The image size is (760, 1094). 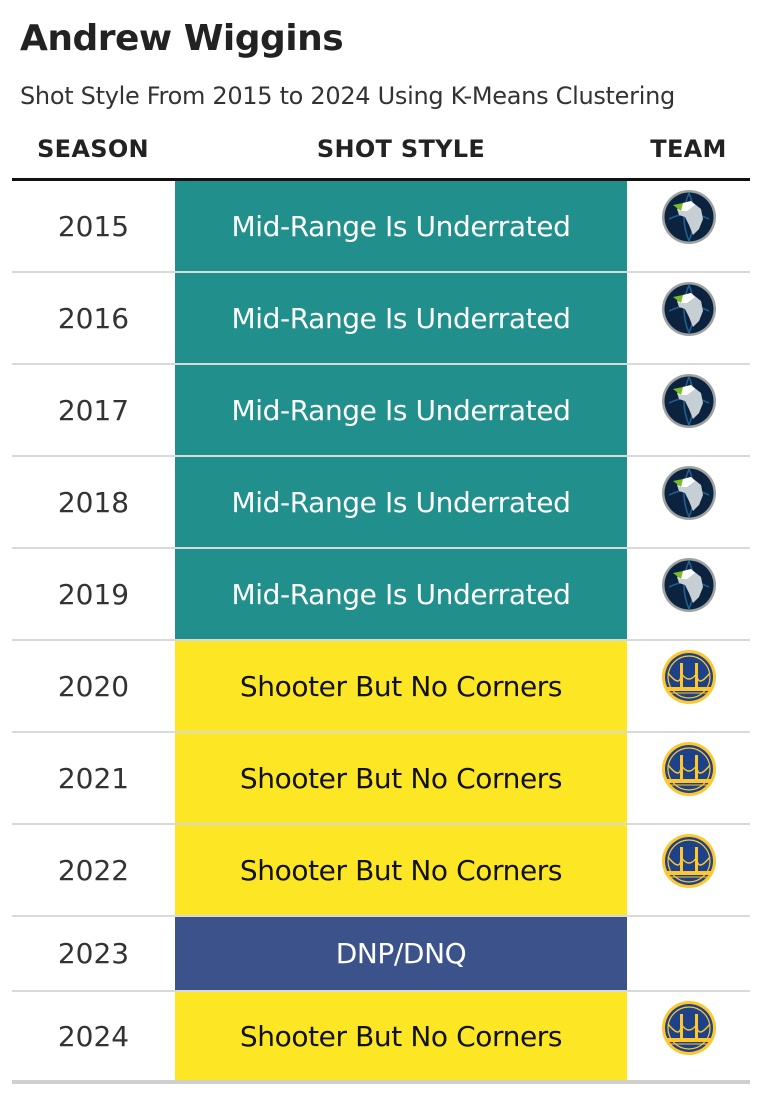 I want to click on column-header-team: TEAM, so click(x=688, y=149).